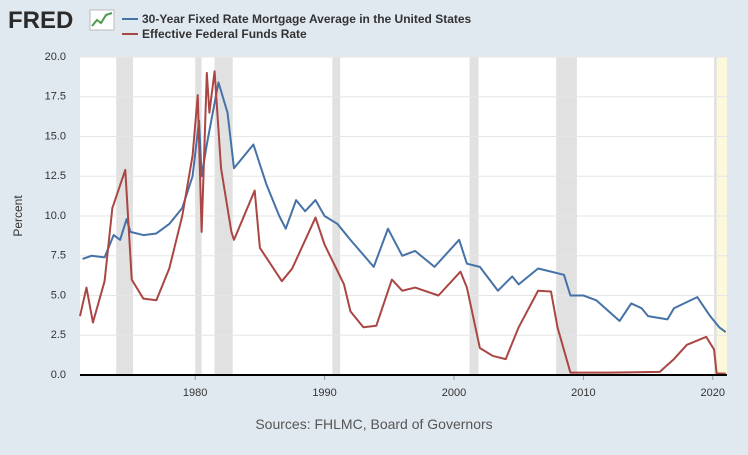 Image resolution: width=748 pixels, height=455 pixels. I want to click on y-tick-label: 15.0, so click(55, 136).